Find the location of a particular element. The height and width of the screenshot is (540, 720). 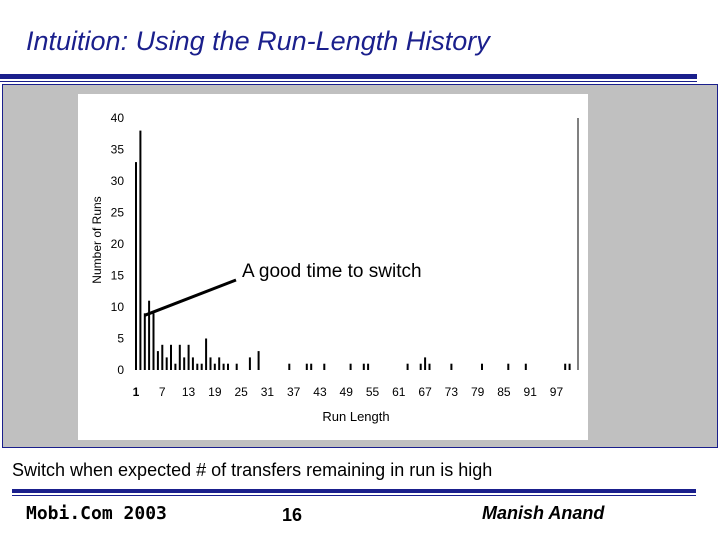

y-tick-label: 40 is located at coordinates (118, 118).